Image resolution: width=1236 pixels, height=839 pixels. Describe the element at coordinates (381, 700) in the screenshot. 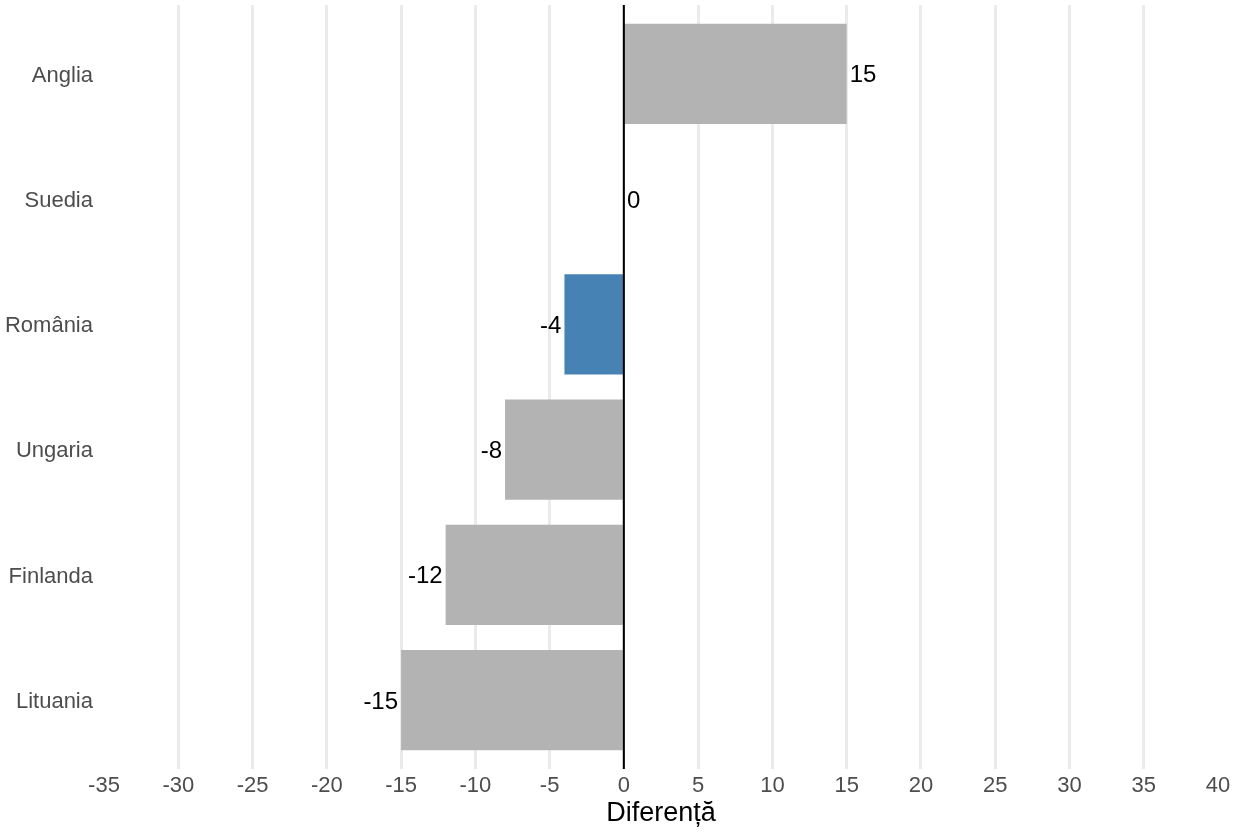

I see `data-label: -15` at that location.